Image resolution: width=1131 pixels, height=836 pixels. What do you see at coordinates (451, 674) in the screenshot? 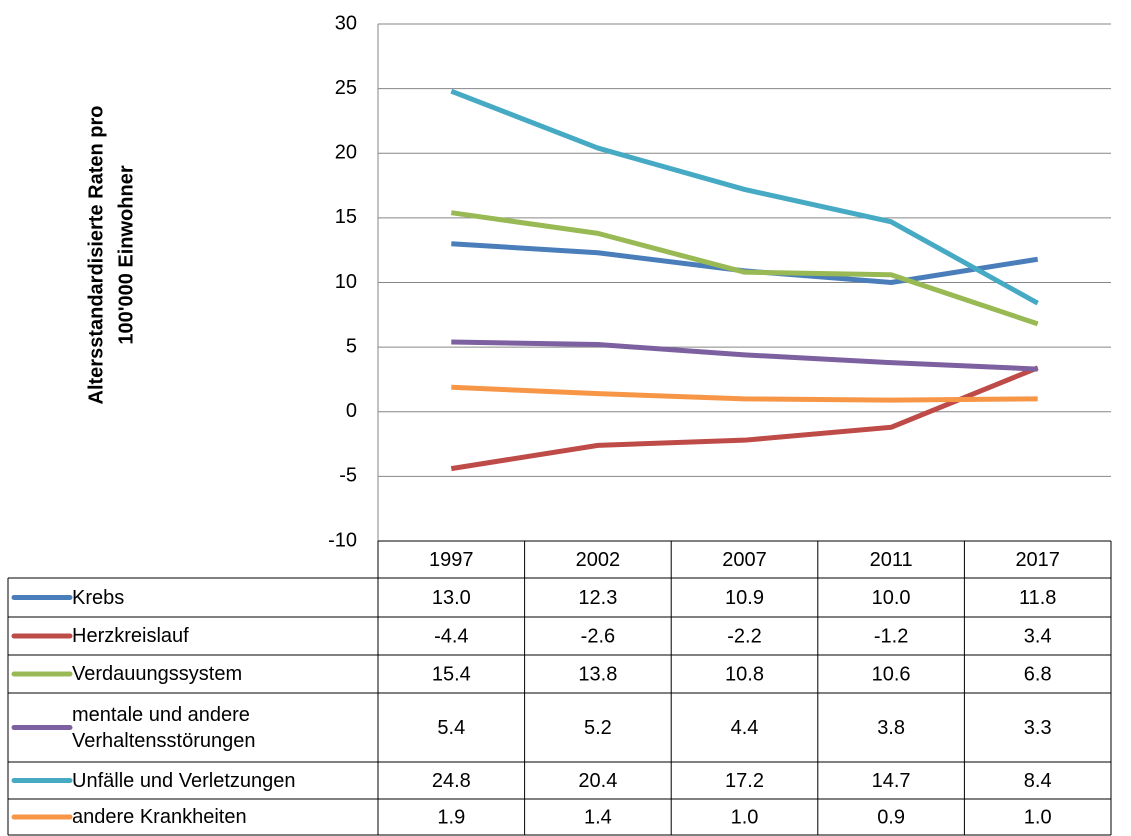
I see `table-value: 15.4` at bounding box center [451, 674].